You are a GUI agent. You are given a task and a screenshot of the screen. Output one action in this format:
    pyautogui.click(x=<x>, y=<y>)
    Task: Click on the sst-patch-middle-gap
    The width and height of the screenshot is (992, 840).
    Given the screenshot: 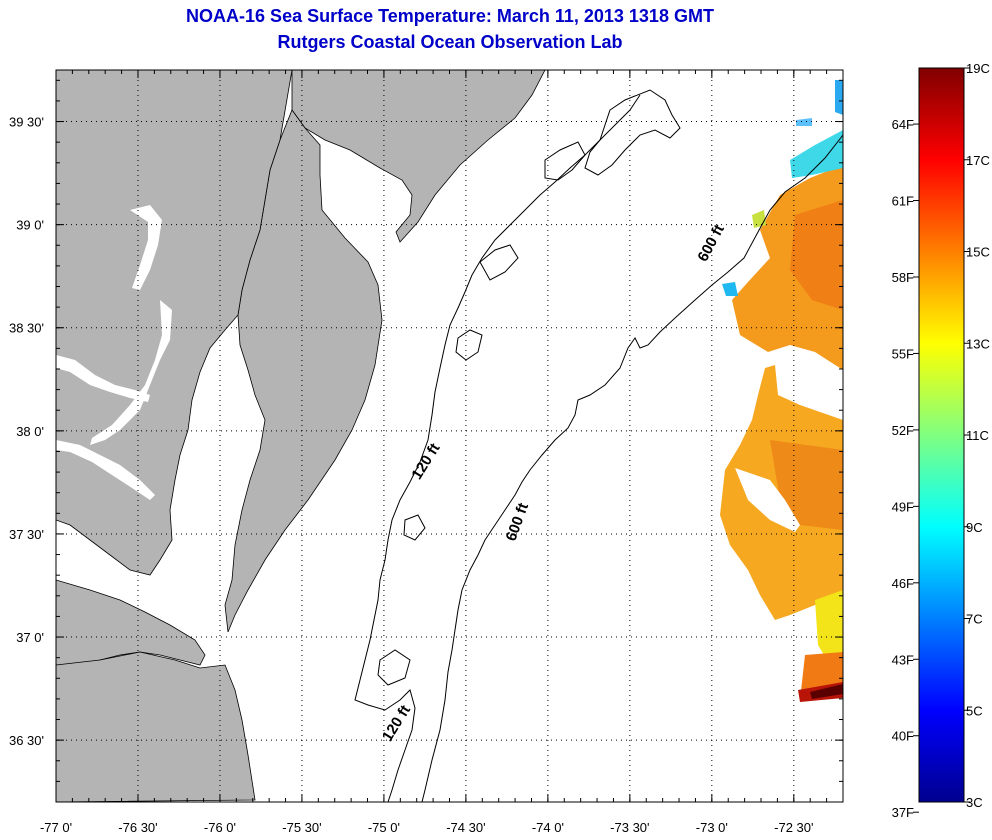 What is the action you would take?
    pyautogui.click(x=767, y=500)
    